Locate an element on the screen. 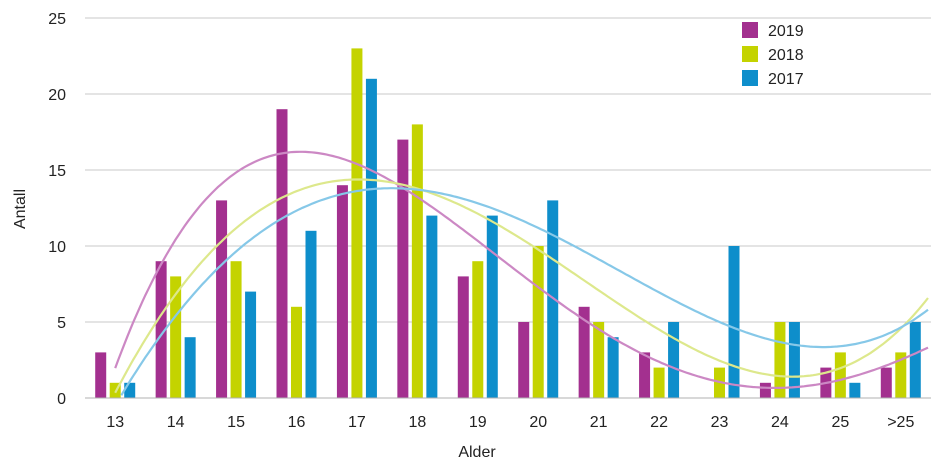  y-tick-label: 10 is located at coordinates (57, 247).